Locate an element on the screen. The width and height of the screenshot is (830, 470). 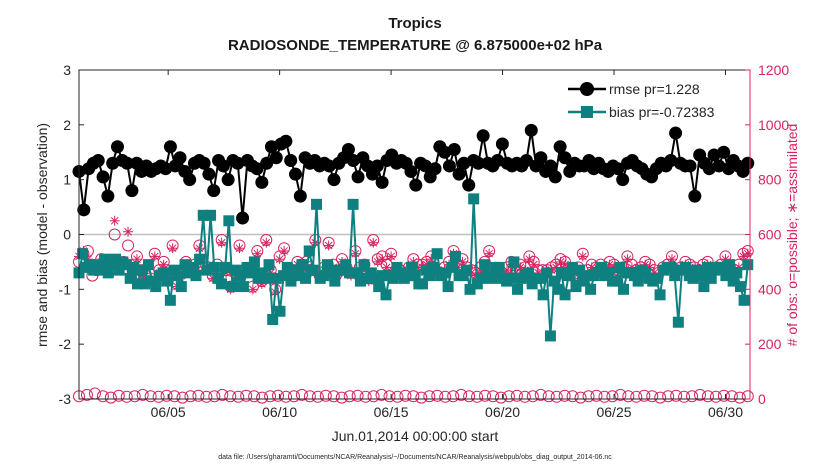
y-tick-label: 3 is located at coordinates (67, 70).